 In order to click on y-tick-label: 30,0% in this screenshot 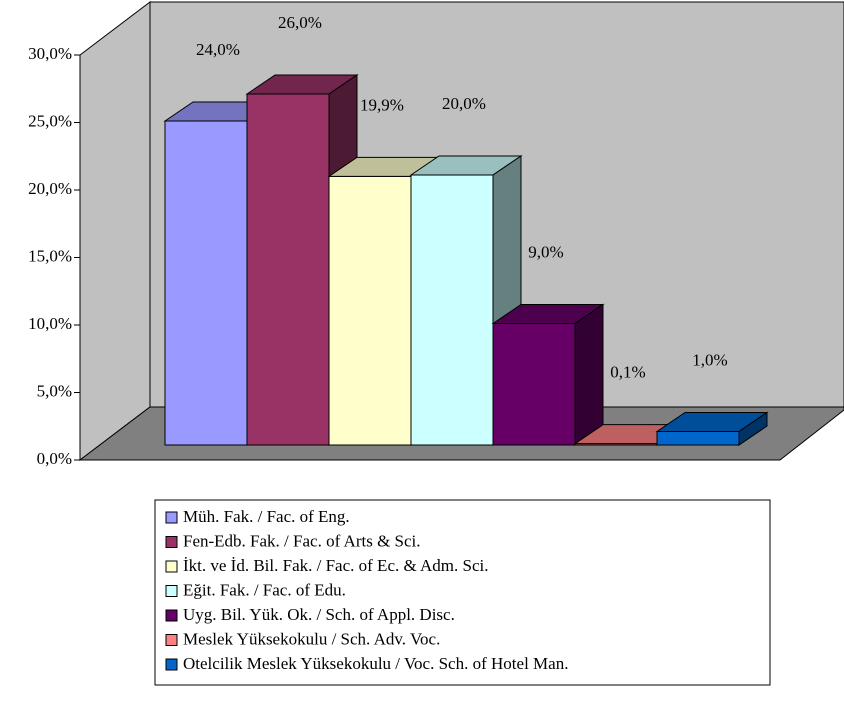, I will do `click(50, 53)`.